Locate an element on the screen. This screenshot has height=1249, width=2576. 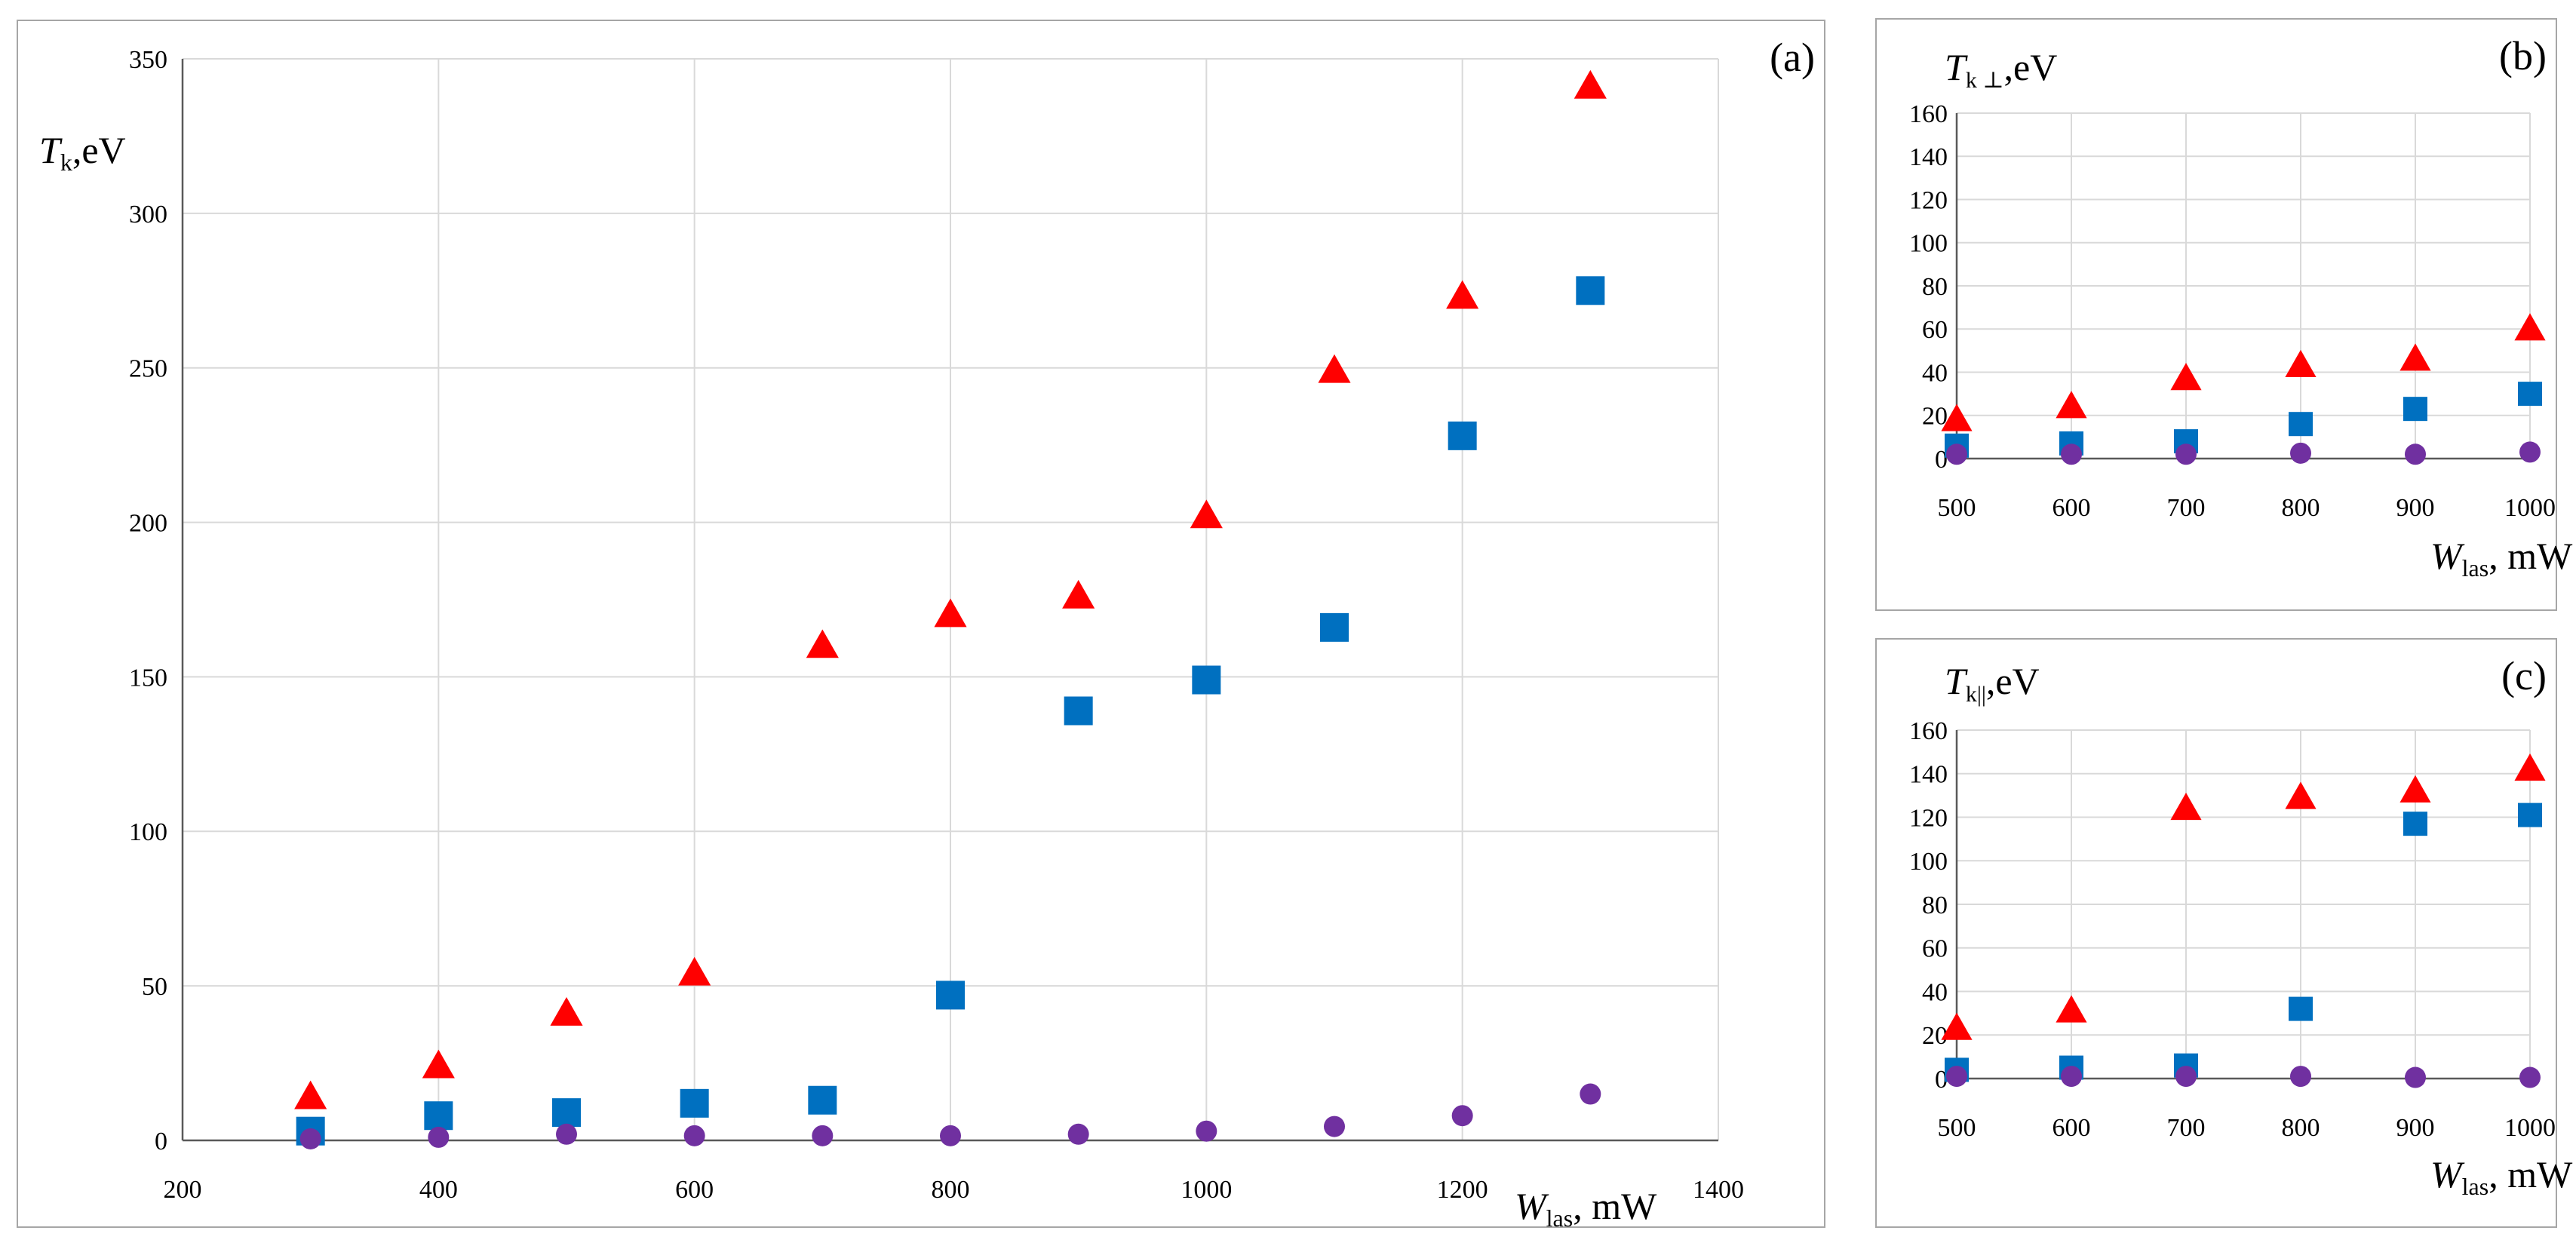
y-tick-label: 40 is located at coordinates (1935, 373).